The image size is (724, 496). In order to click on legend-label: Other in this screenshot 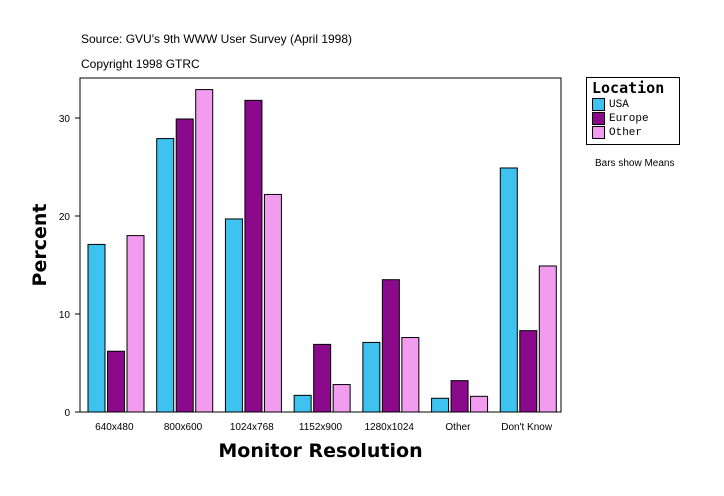, I will do `click(626, 132)`.